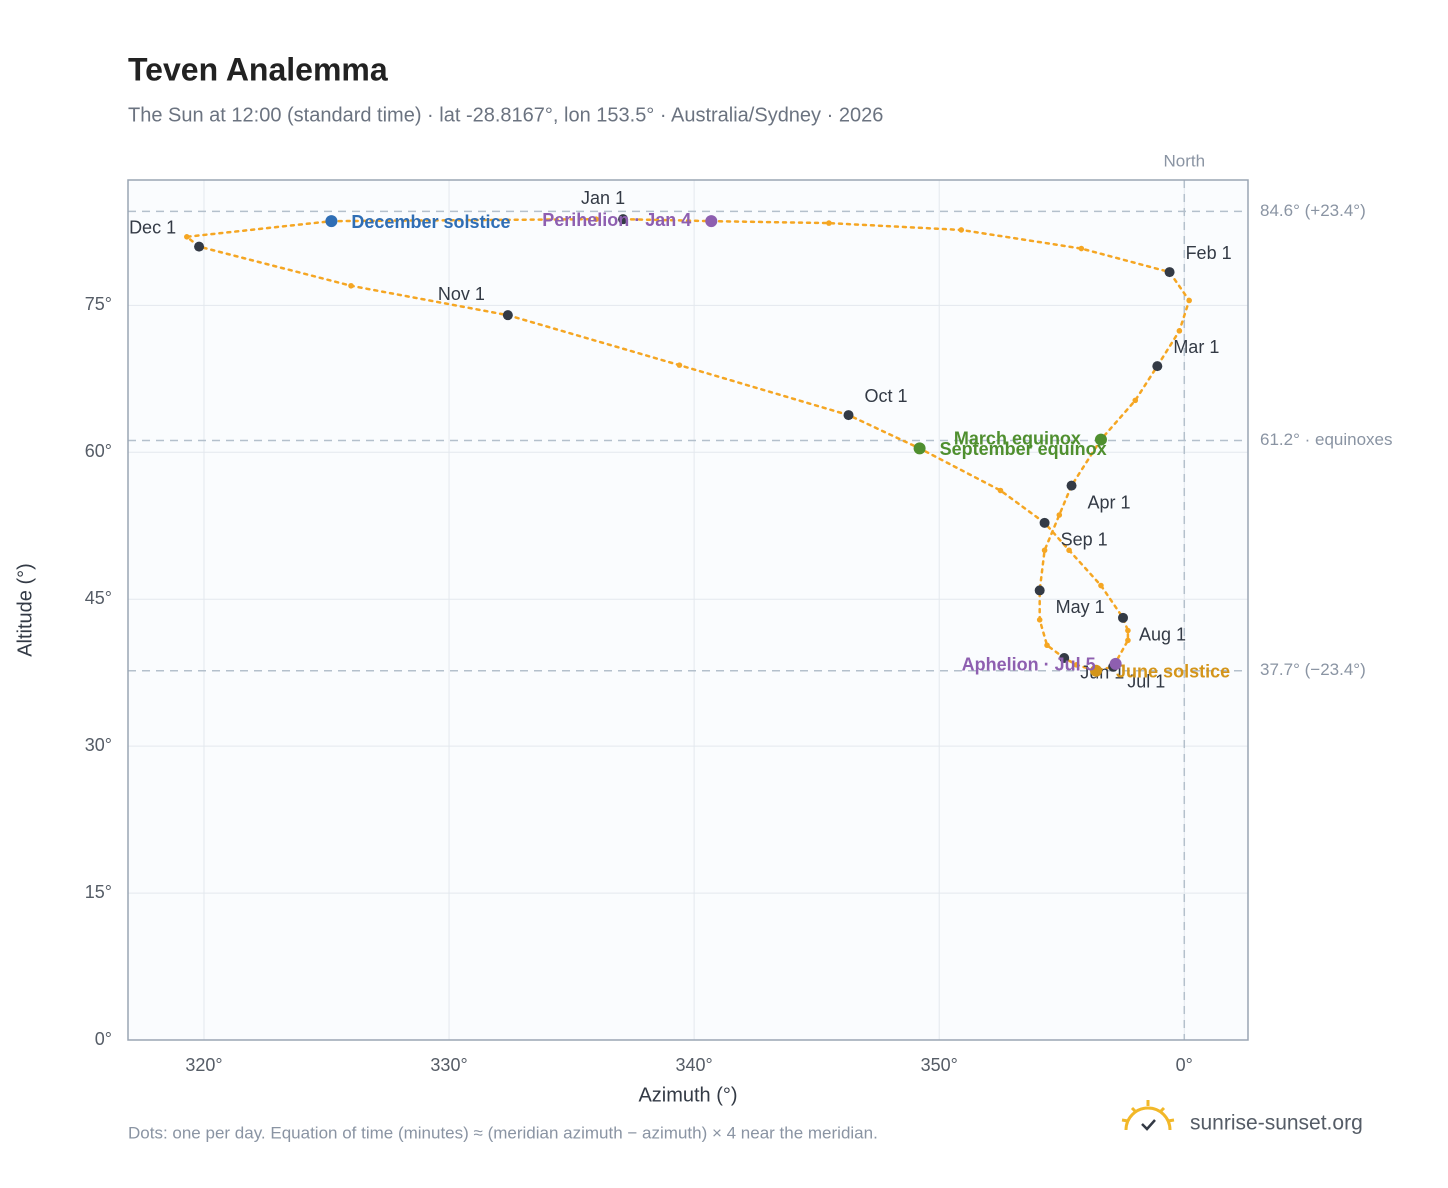  What do you see at coordinates (939, 1065) in the screenshot?
I see `x-tick-label: 350°` at bounding box center [939, 1065].